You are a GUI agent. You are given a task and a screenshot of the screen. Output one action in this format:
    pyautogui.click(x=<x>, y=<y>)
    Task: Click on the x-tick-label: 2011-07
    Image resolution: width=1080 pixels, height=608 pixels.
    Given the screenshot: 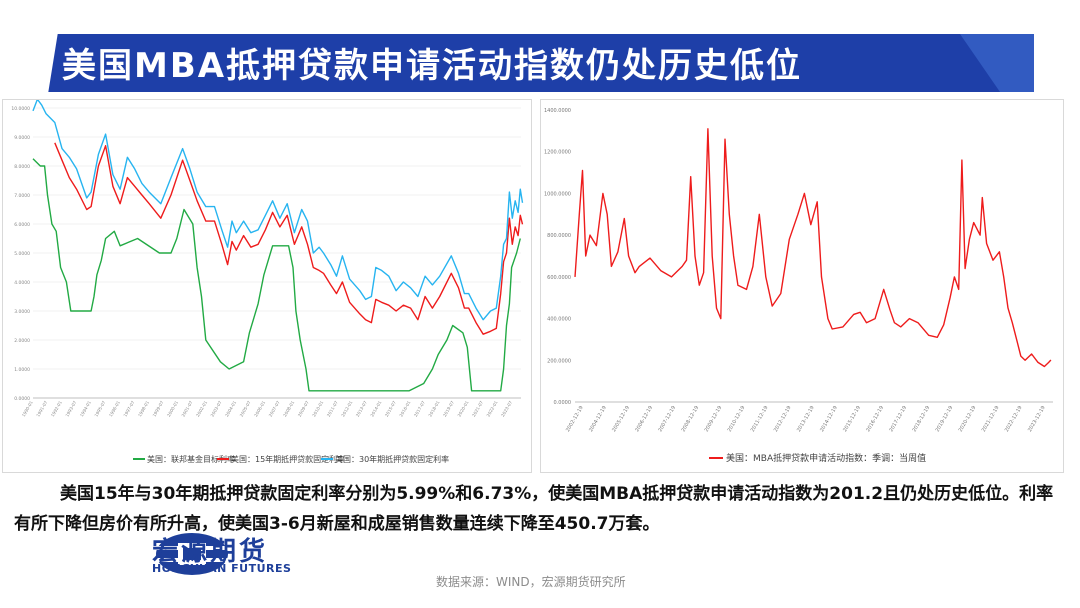 What is the action you would take?
    pyautogui.click(x=332, y=409)
    